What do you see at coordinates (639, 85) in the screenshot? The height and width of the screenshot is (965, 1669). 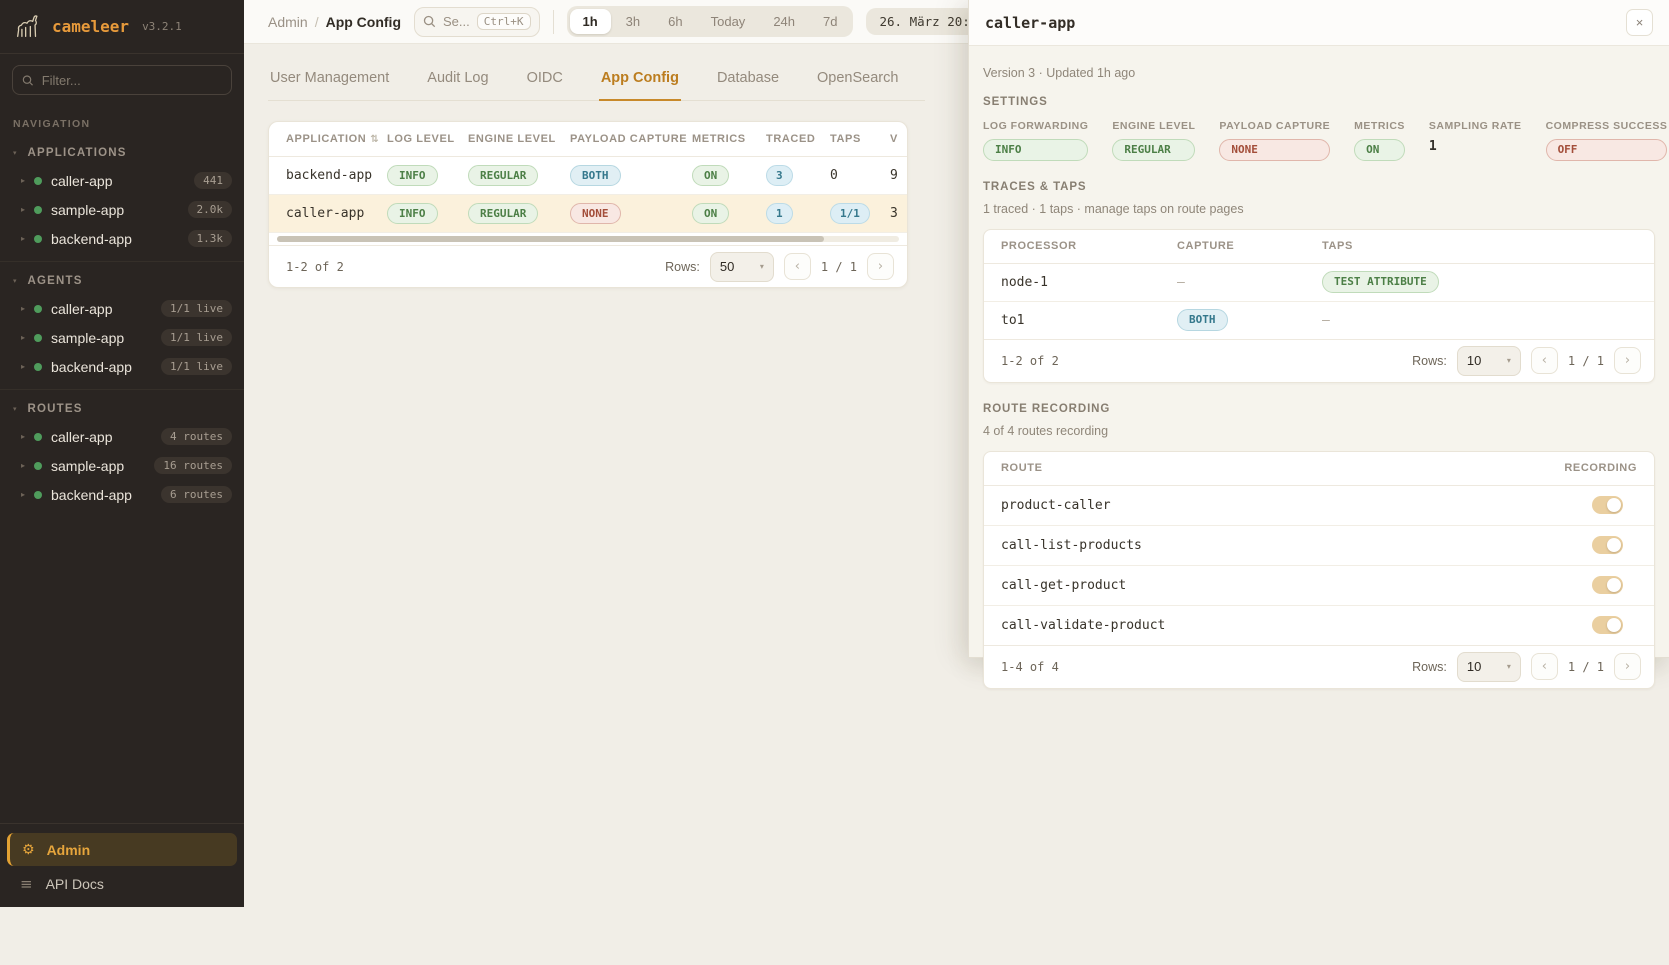 I see `tab-app-config: App Config` at bounding box center [639, 85].